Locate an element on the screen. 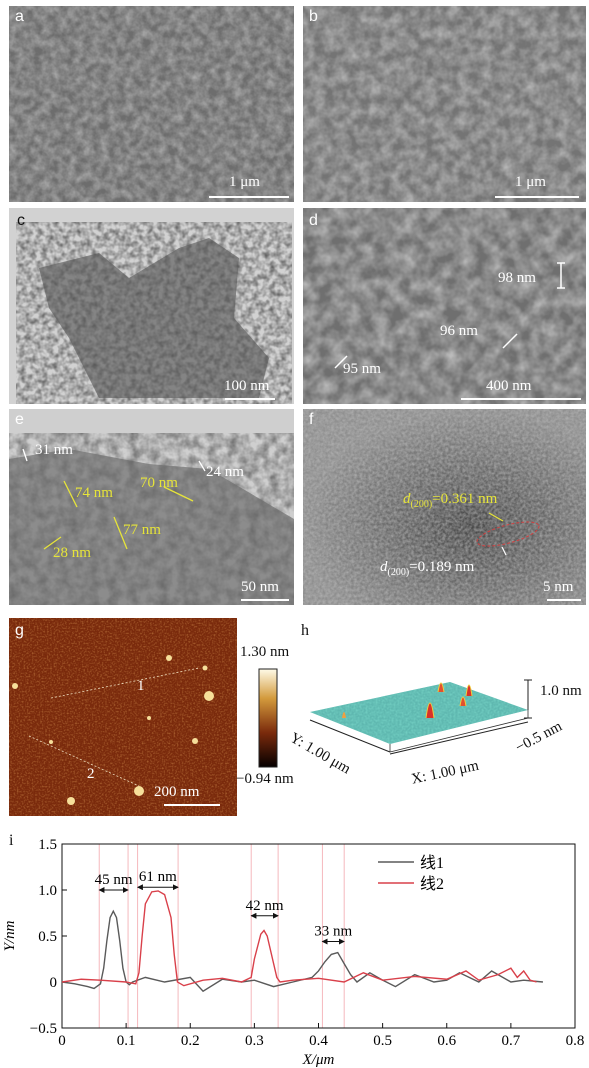 The image size is (589, 1068). d-spacing-yellow: d(200)=0.361 nm is located at coordinates (450, 500).